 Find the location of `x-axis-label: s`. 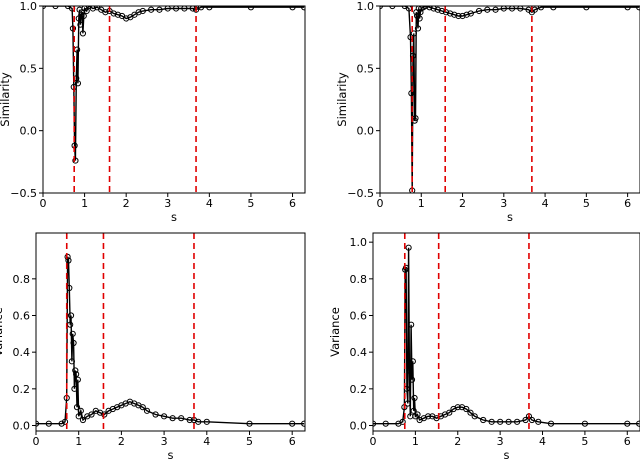

x-axis-label: s is located at coordinates (171, 454).